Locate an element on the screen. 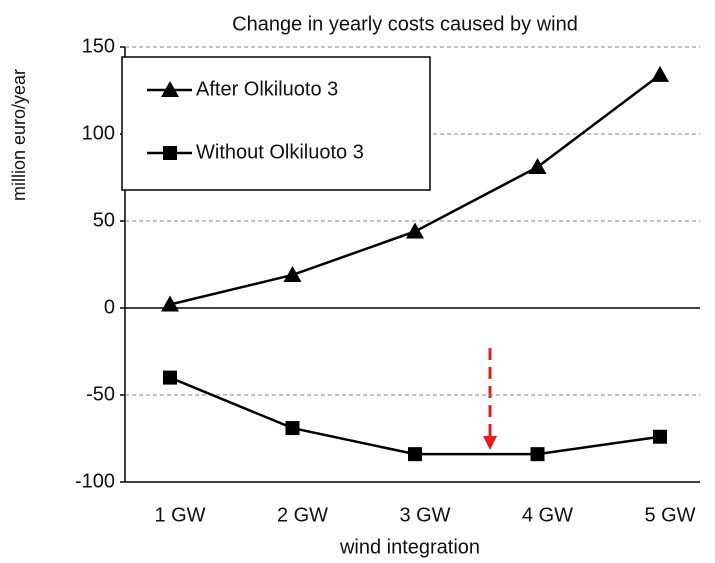 This screenshot has height=563, width=715. x-tick-label: 5 GW is located at coordinates (669, 515).